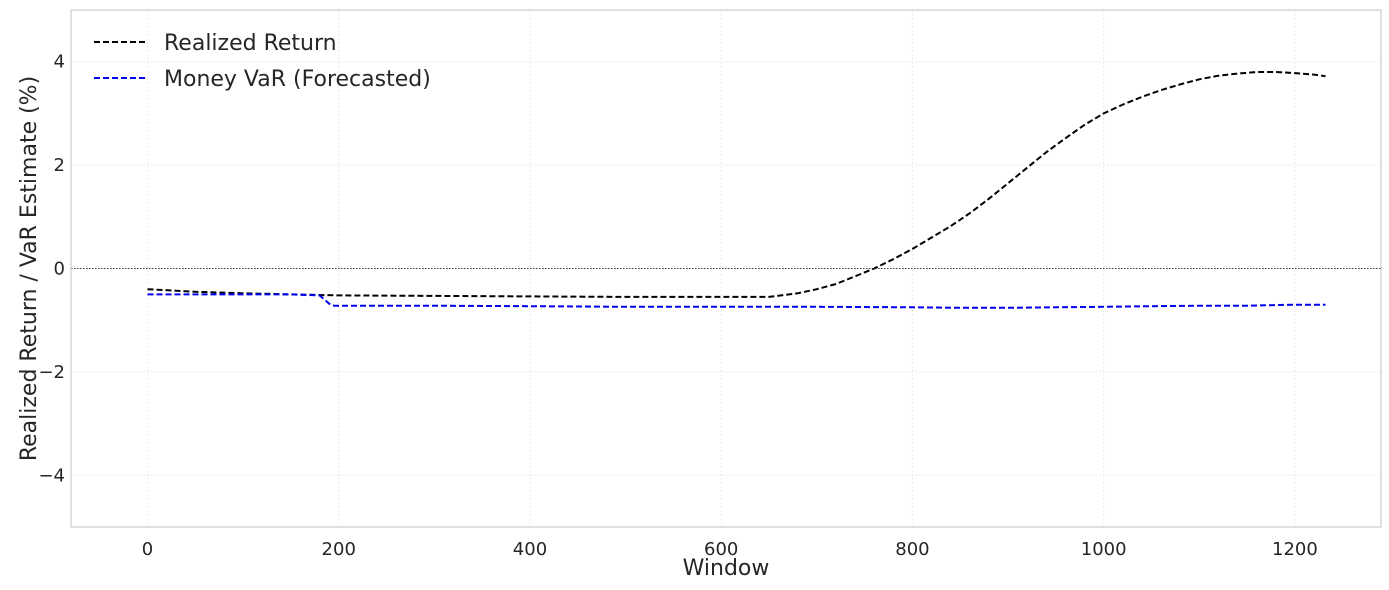  Describe the element at coordinates (250, 43) in the screenshot. I see `legend-label-realized-return: Realized Return` at that location.